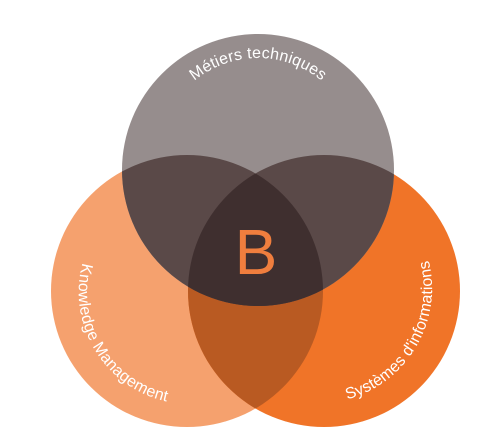 The image size is (483, 435). Describe the element at coordinates (256, 252) in the screenshot. I see `center-letter: B` at that location.